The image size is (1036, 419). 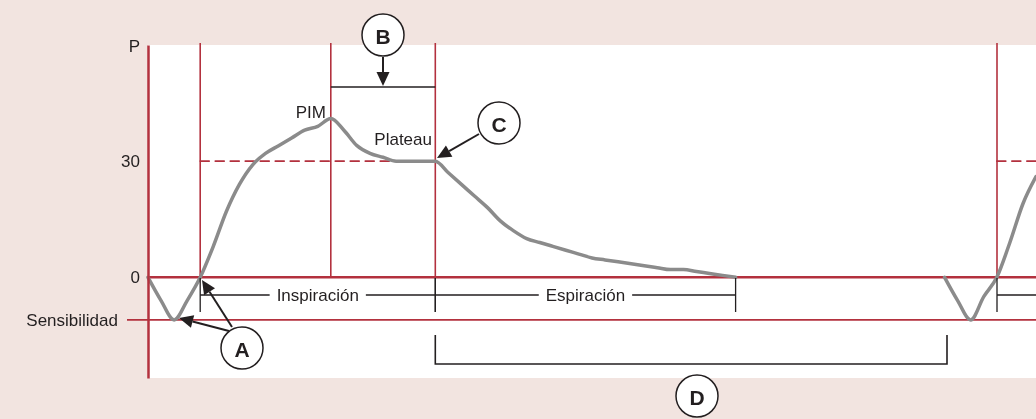 I want to click on annotation: Inspiración, so click(x=317, y=295).